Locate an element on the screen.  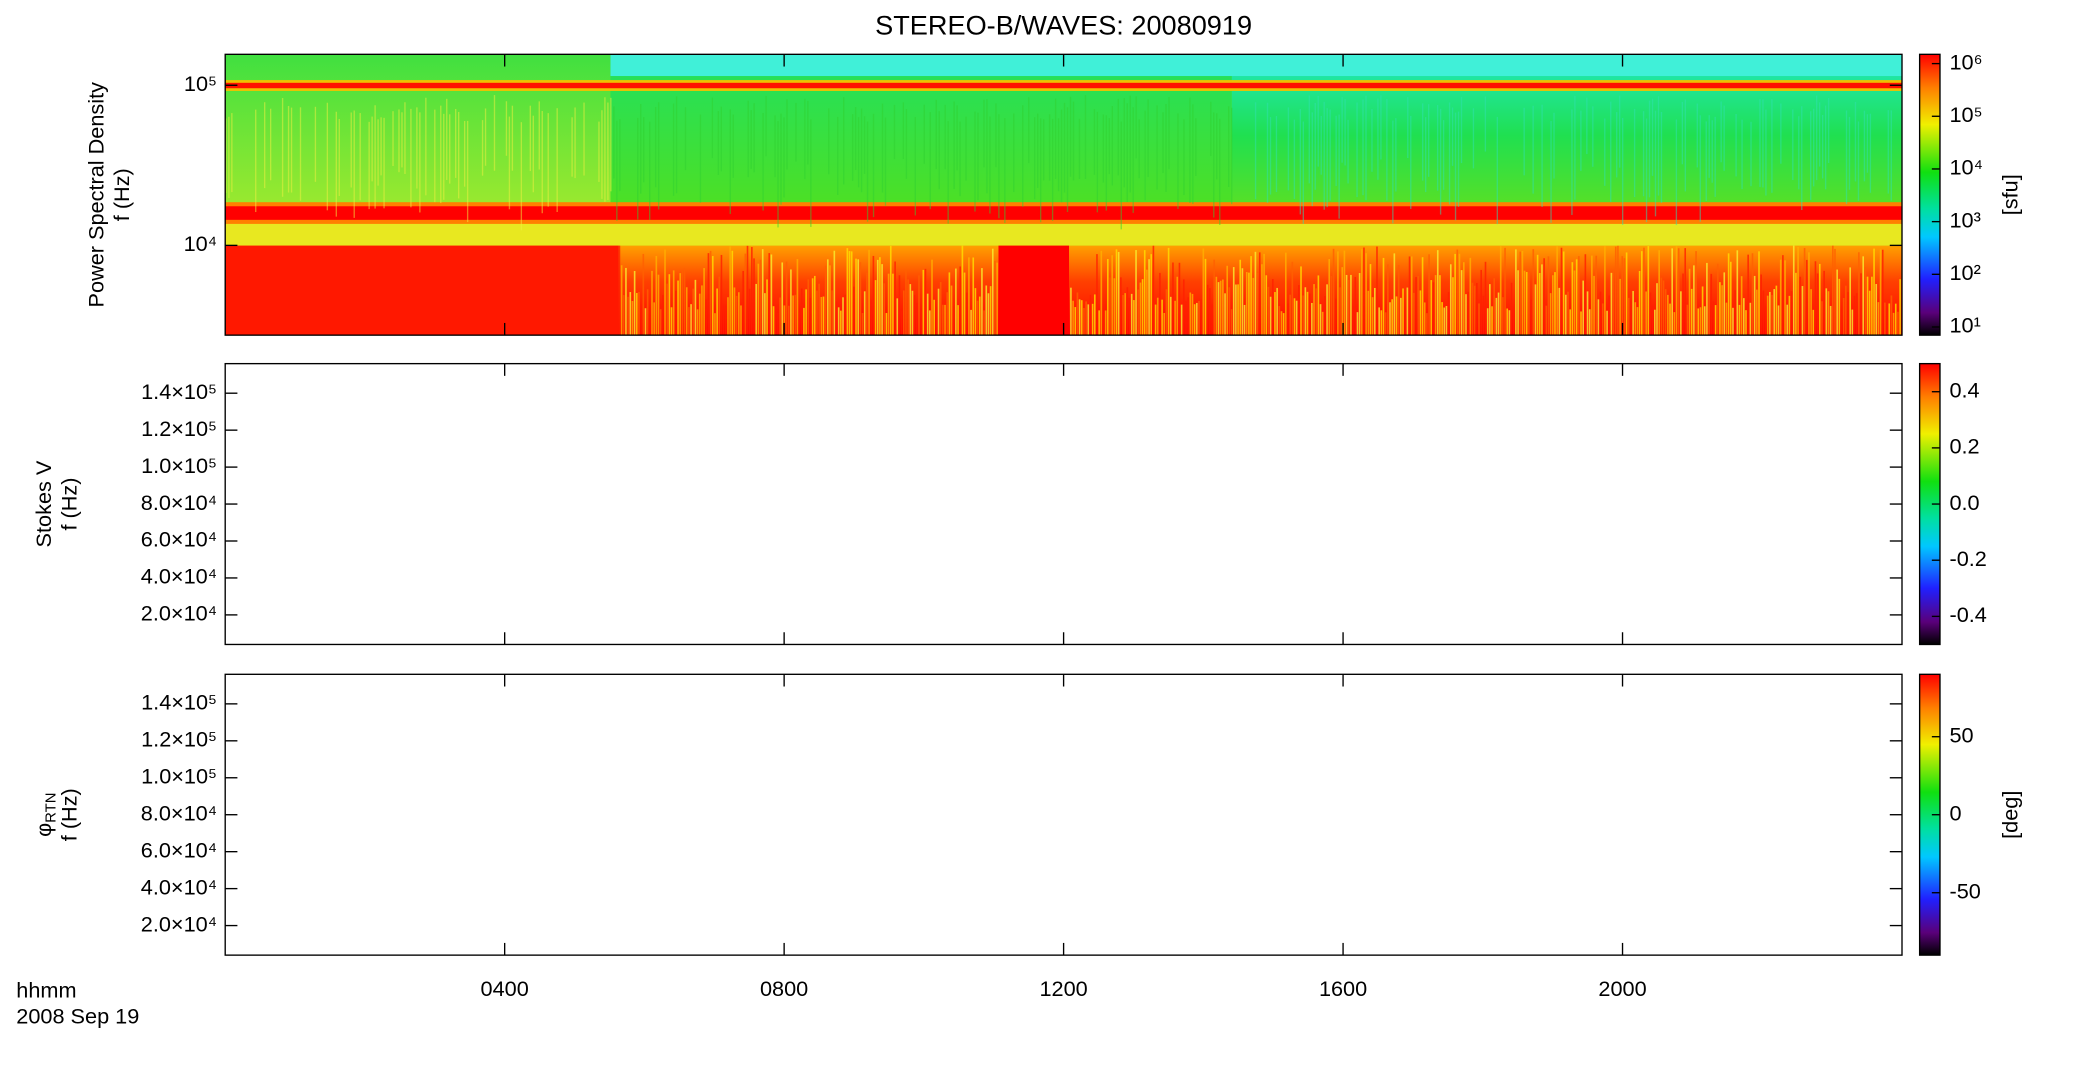
y-tick-label: 4.0×10⁴ is located at coordinates (179, 576).